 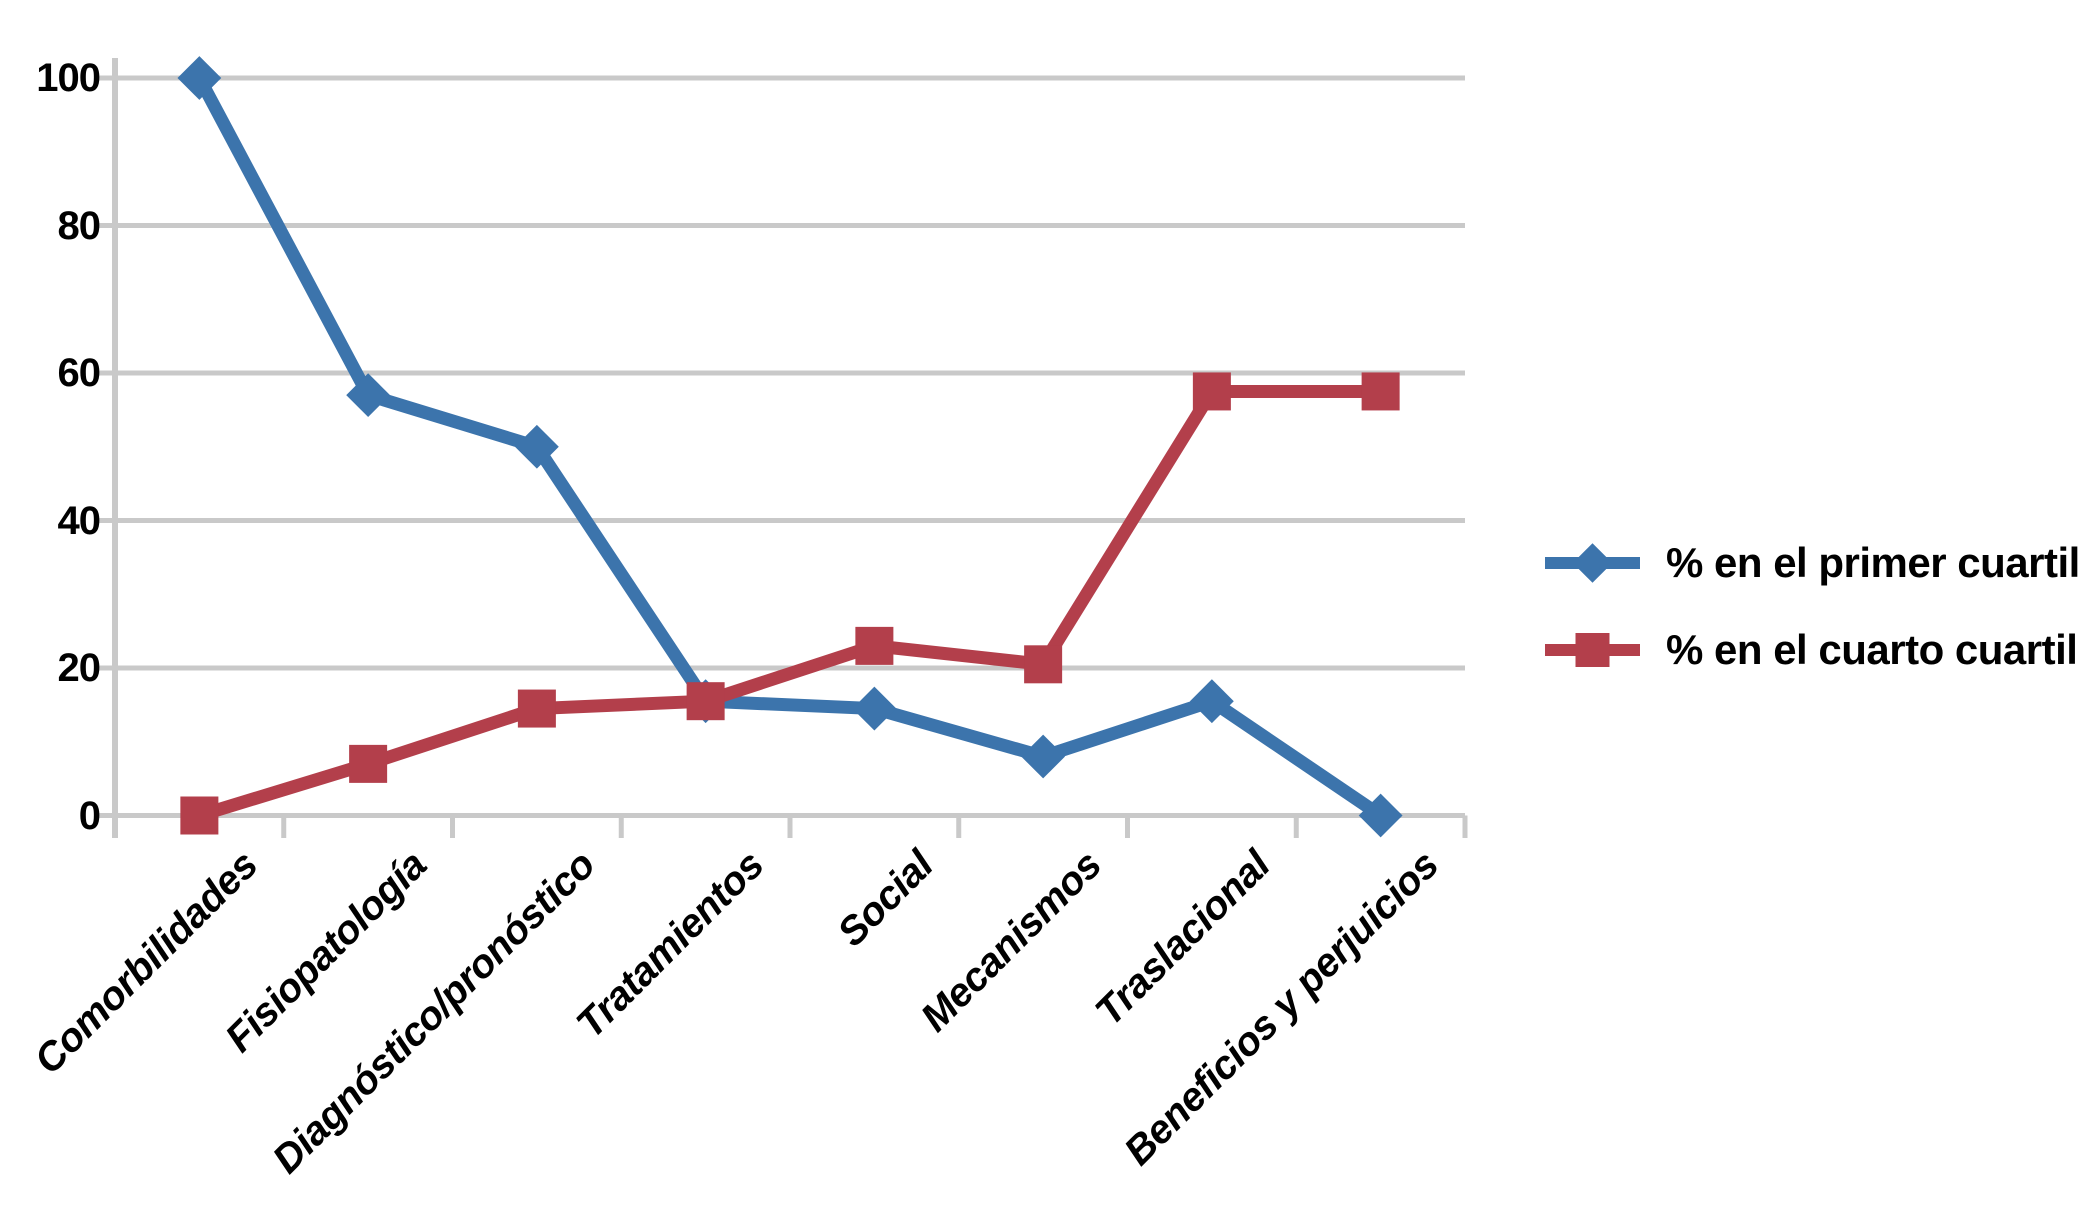 I want to click on y-axis-tick-label: 0, so click(x=89, y=815).